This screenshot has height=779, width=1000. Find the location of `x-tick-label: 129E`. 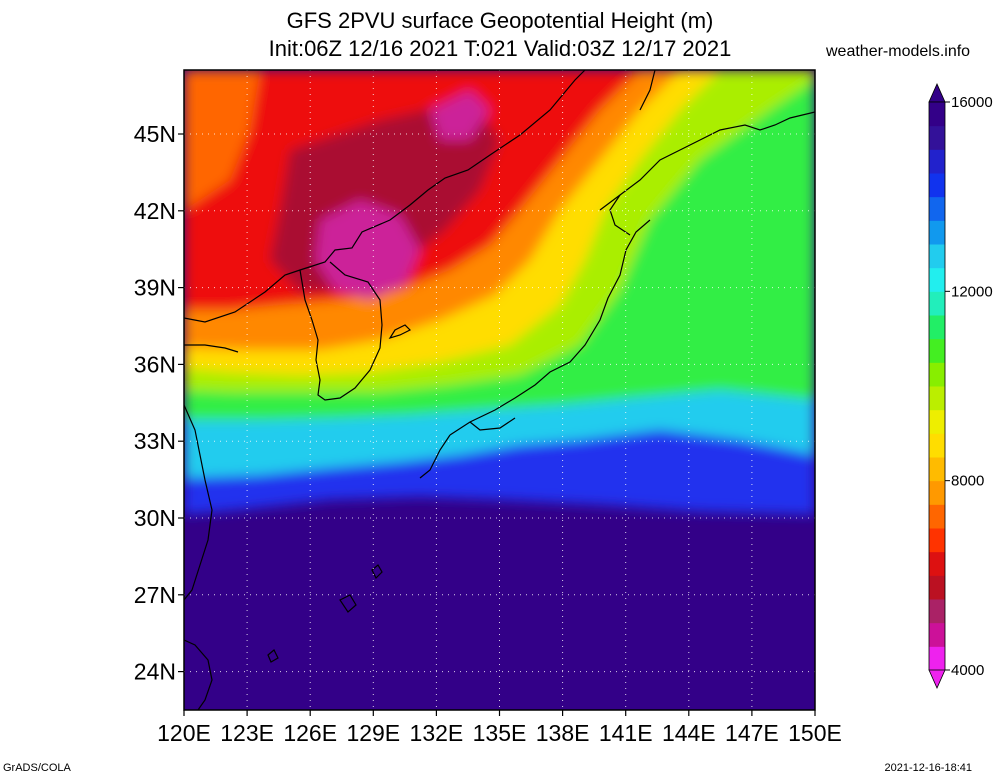

x-tick-label: 129E is located at coordinates (373, 733).